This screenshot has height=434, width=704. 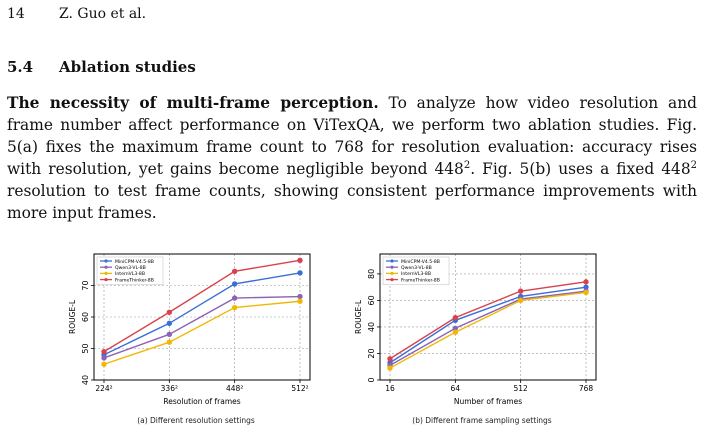 I want to click on caption-b: (b) Different frame sampling settings, so click(x=482, y=420).